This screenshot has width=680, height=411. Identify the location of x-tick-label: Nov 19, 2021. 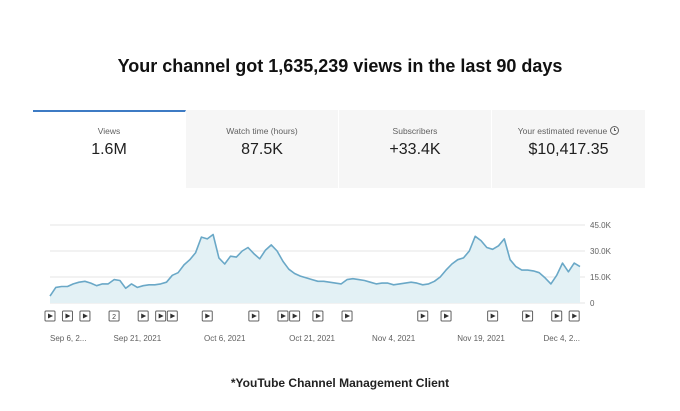
(481, 338).